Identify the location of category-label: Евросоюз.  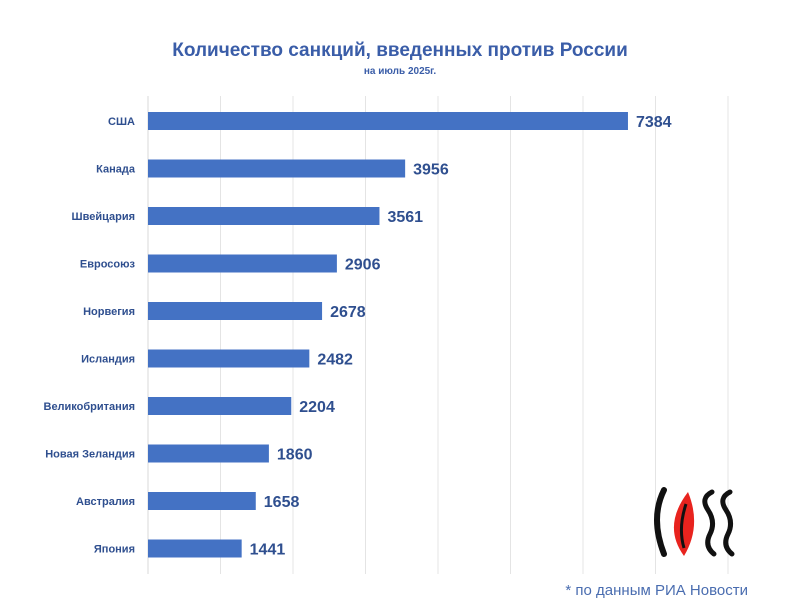
(108, 265).